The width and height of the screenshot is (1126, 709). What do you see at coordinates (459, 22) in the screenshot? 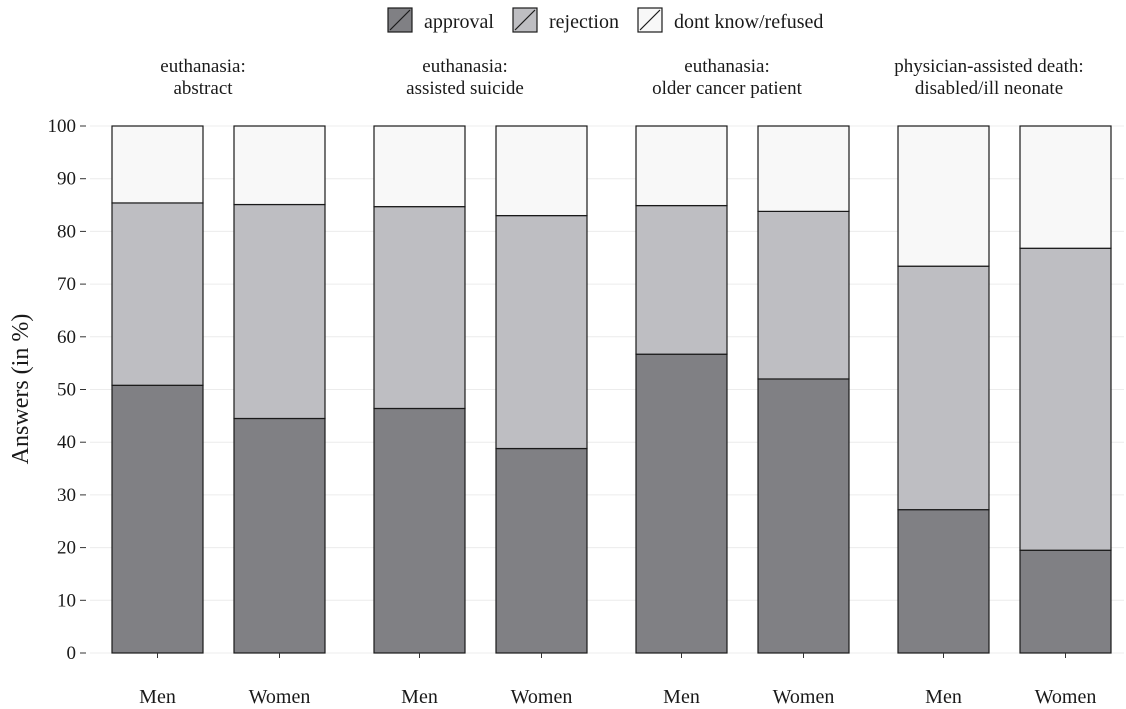
I see `legend-label: approval` at bounding box center [459, 22].